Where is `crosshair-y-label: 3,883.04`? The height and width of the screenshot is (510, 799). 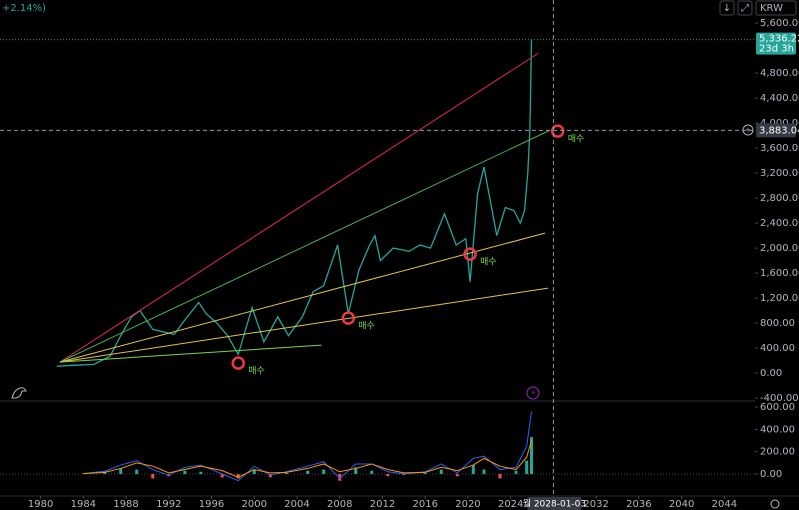 crosshair-y-label: 3,883.04 is located at coordinates (779, 130).